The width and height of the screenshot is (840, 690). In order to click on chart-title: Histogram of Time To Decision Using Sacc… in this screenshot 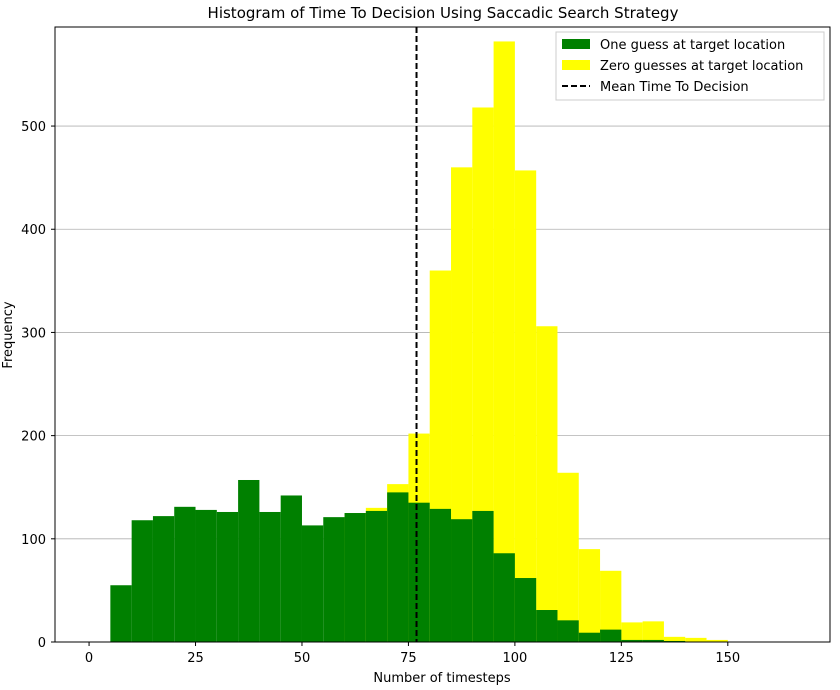, I will do `click(443, 13)`.